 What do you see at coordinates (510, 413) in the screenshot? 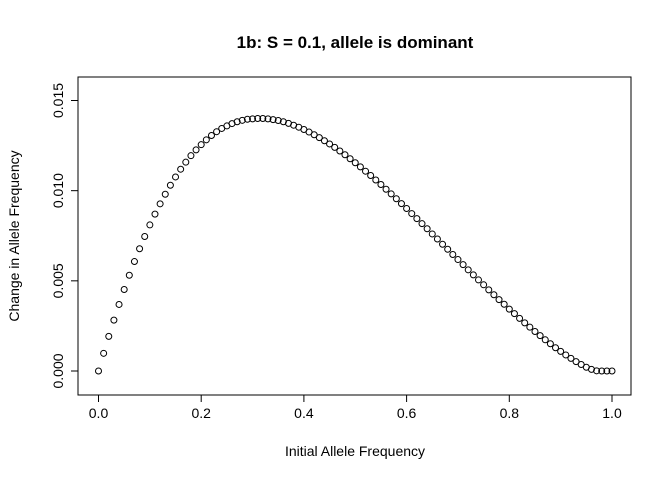
I see `x-tick-label: 0.8` at bounding box center [510, 413].